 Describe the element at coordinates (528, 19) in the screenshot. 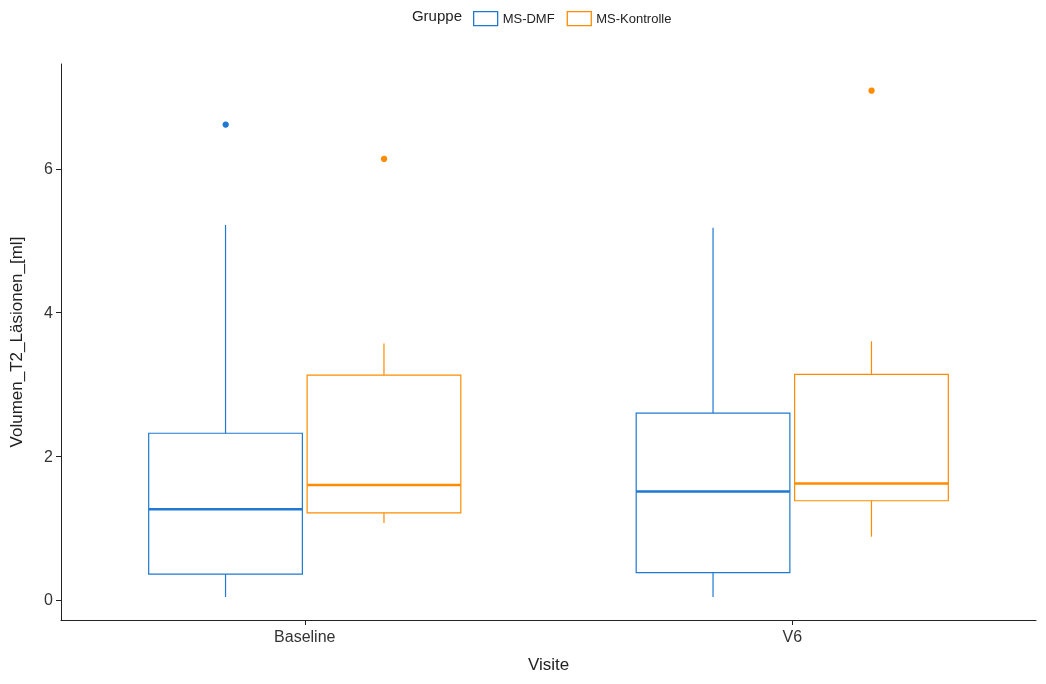

I see `legend-label: MS-DMF` at that location.